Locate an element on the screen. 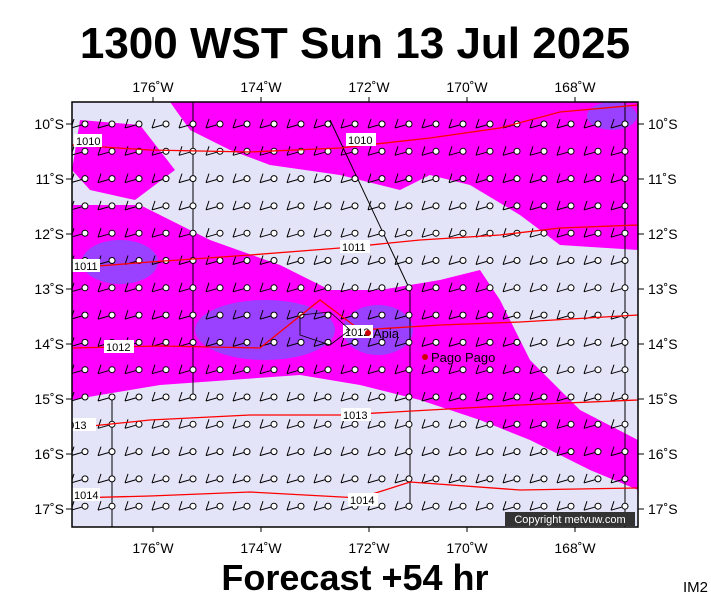  lat-label: 13˚S is located at coordinates (49, 289).